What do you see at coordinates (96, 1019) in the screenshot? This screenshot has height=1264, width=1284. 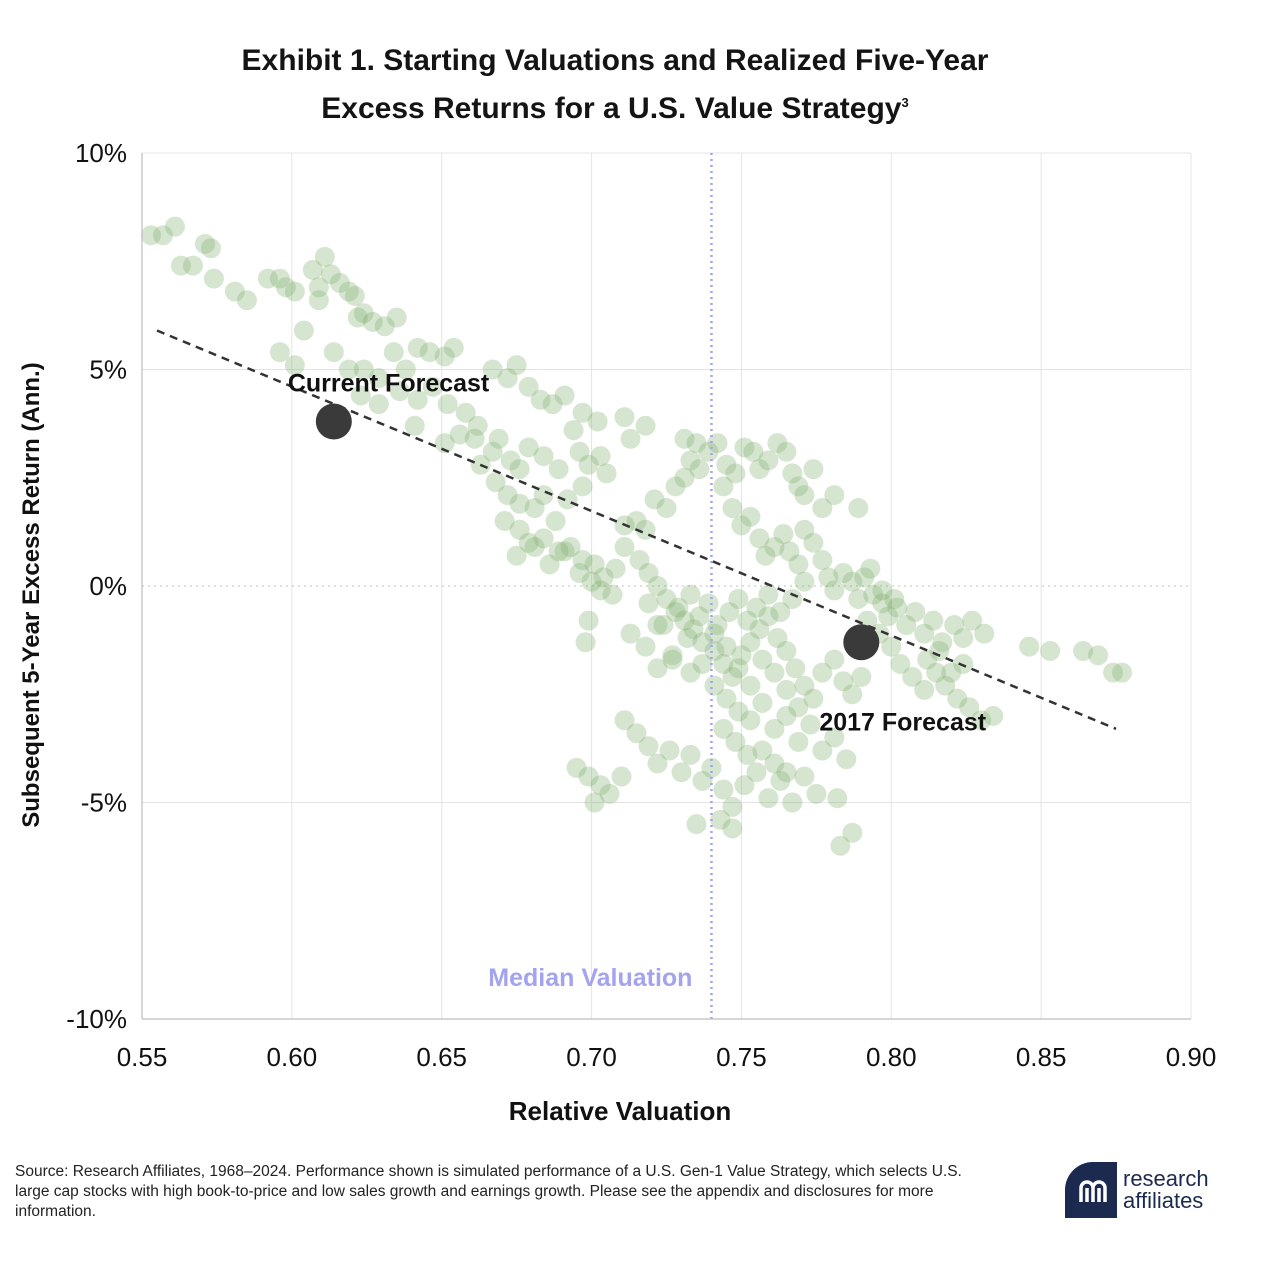 I see `y-tick-label: -10%` at bounding box center [96, 1019].